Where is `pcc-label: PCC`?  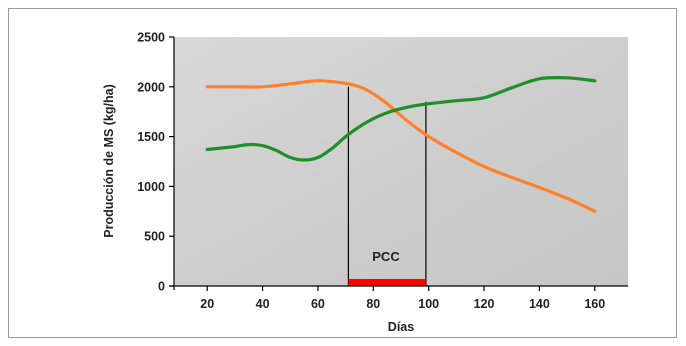 pcc-label: PCC is located at coordinates (386, 256).